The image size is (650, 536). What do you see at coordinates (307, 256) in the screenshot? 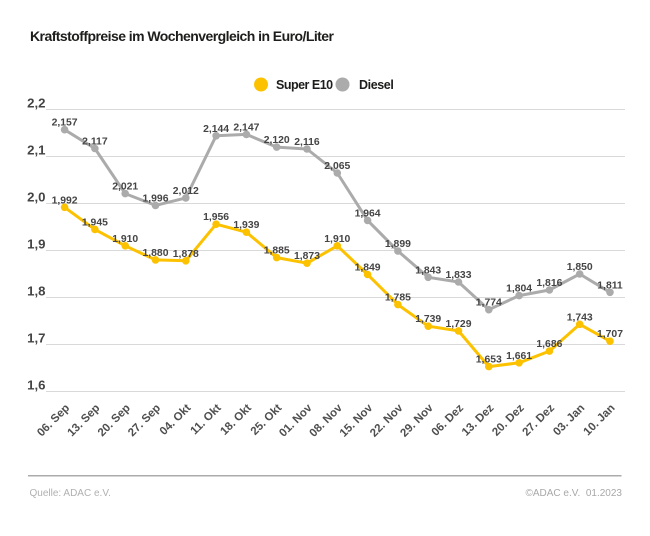
I see `svg-text: 1,873` at bounding box center [307, 256].